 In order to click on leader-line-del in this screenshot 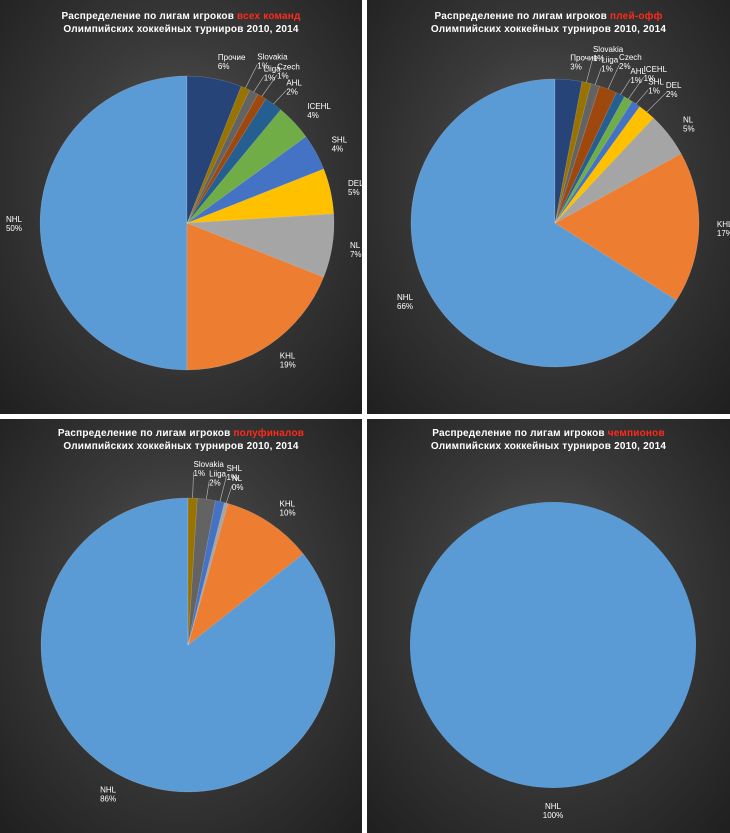, I will do `click(656, 102)`.